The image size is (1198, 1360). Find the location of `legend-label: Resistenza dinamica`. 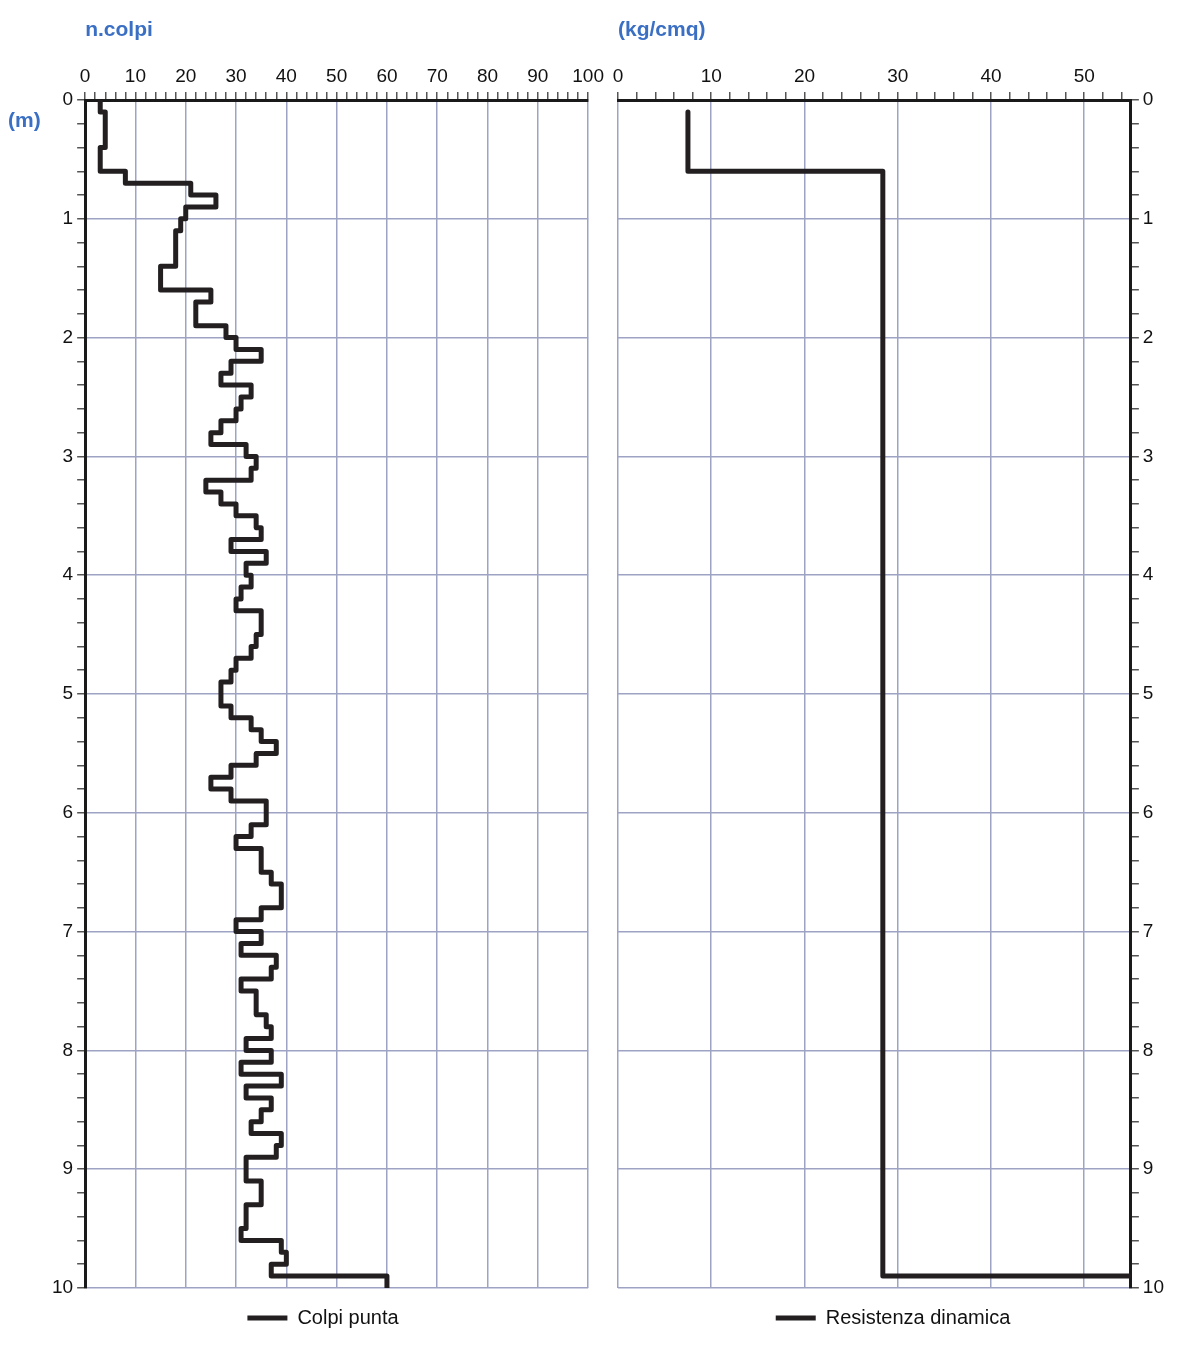

legend-label: Resistenza dinamica is located at coordinates (918, 1316).